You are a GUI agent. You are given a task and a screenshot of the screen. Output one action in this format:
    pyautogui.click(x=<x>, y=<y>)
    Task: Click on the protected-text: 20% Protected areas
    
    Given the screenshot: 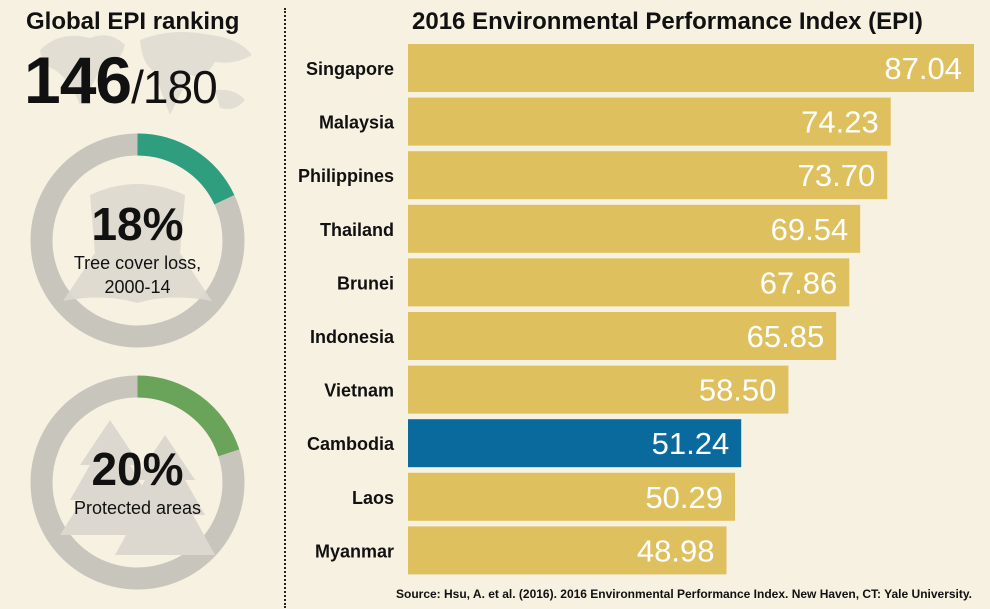 What is the action you would take?
    pyautogui.click(x=137, y=481)
    